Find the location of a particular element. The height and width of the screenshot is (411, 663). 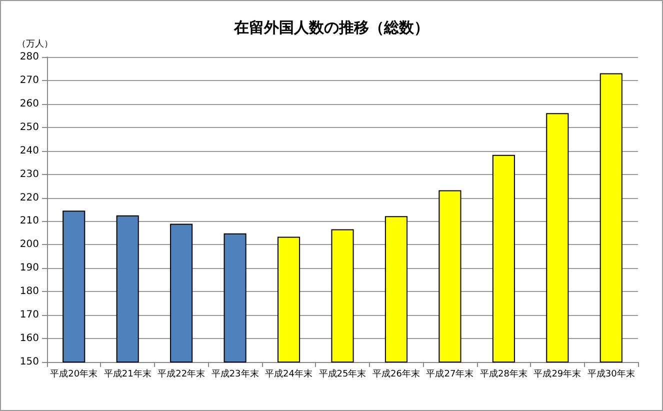

x-tick-label: 平成24年末 is located at coordinates (288, 374).